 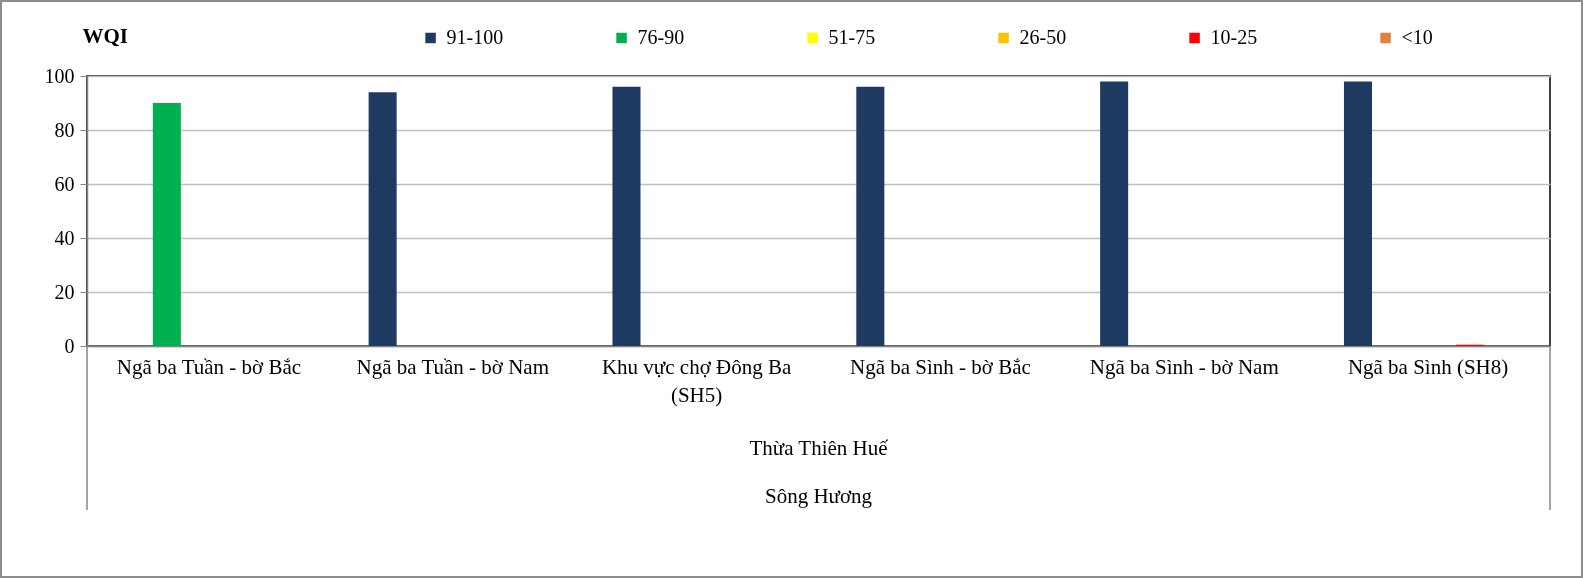 I want to click on legend-label: 91-100, so click(x=475, y=37).